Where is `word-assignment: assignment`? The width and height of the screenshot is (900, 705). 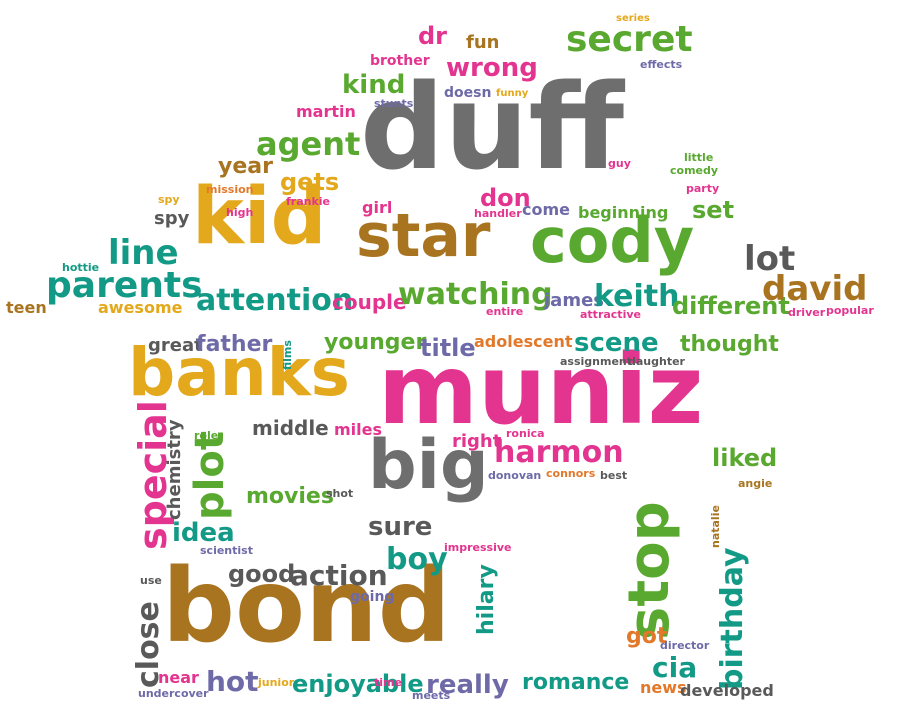 word-assignment: assignment is located at coordinates (596, 361).